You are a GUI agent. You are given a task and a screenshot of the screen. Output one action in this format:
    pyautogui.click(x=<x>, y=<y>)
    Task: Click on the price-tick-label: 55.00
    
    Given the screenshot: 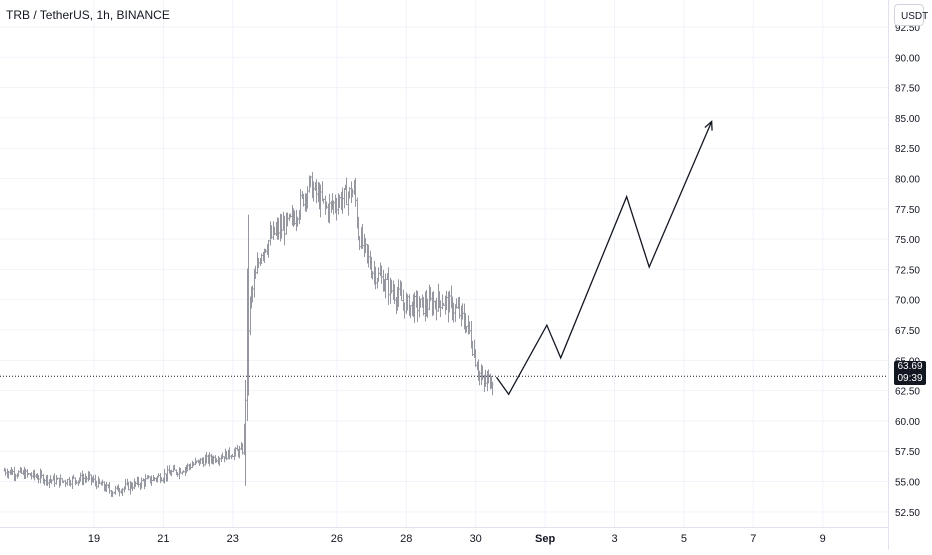 What is the action you would take?
    pyautogui.click(x=907, y=483)
    